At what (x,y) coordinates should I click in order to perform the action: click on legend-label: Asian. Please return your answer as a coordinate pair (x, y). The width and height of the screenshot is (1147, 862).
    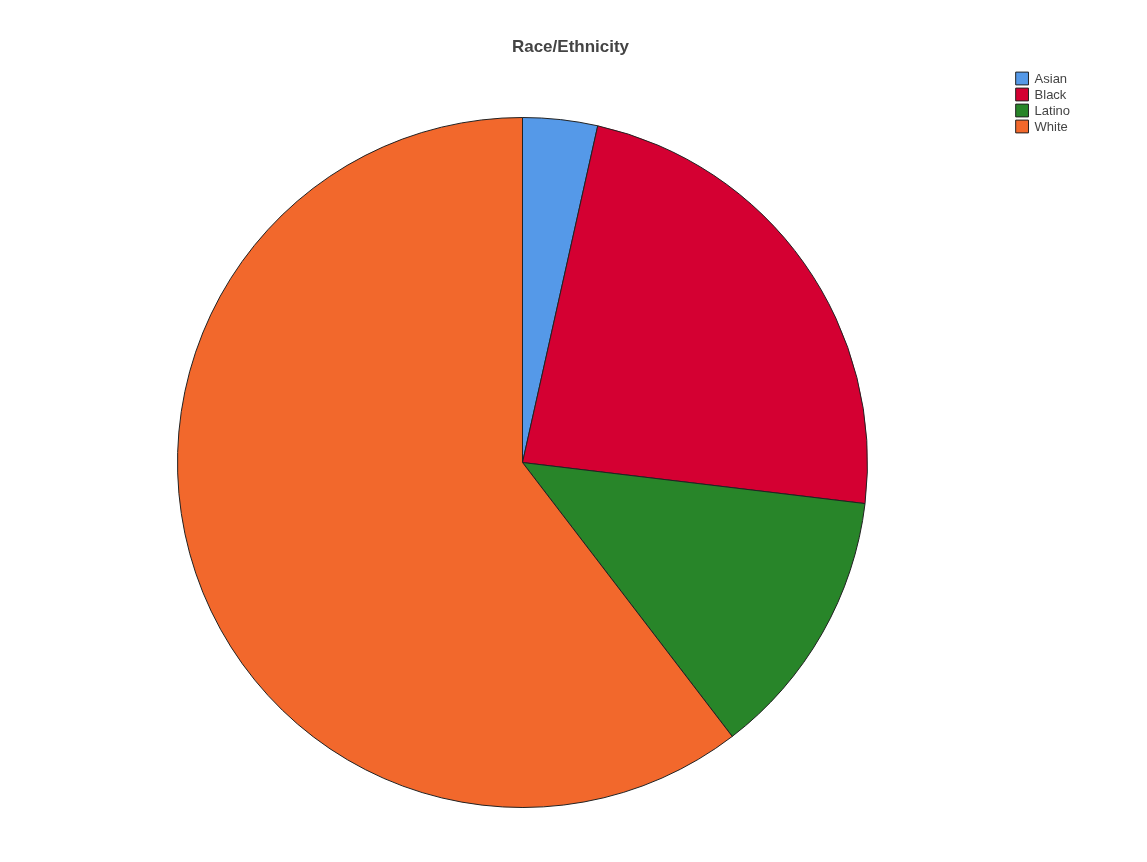
    Looking at the image, I should click on (1051, 78).